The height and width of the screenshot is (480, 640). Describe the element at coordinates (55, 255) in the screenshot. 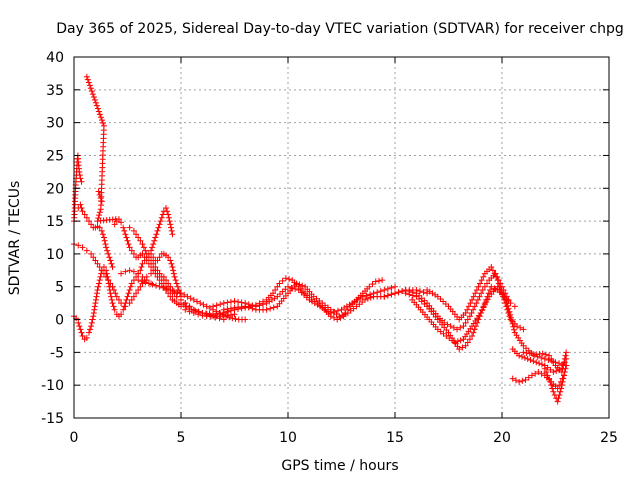

I see `y-tick-label: 10` at that location.